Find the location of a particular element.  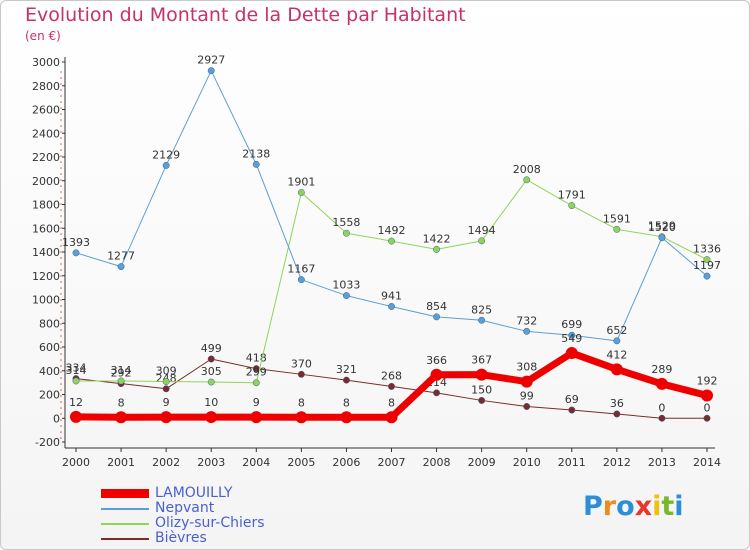

data-label: 299 is located at coordinates (256, 372).